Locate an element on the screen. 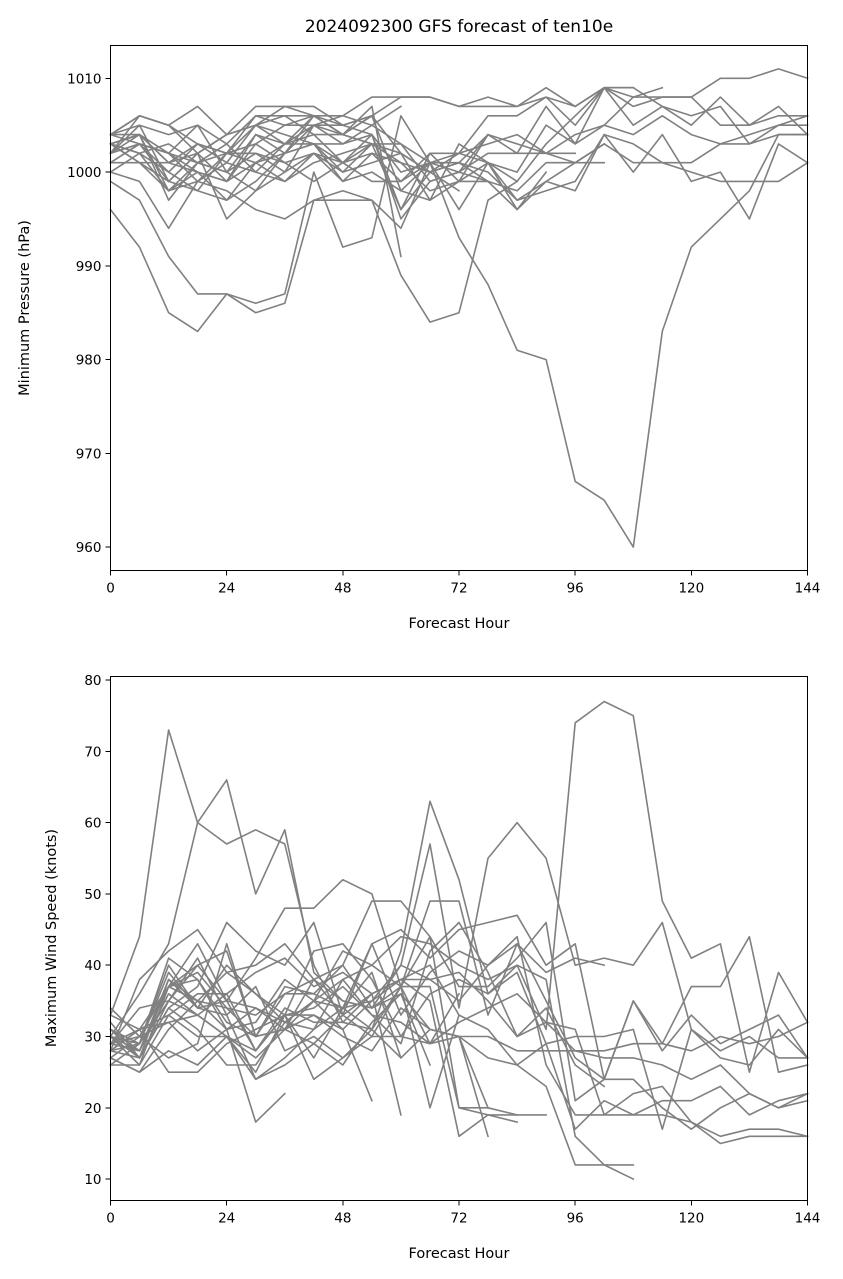  wind-y-ticks: 10 20 30 40 50 60 70 80 is located at coordinates (97, 930).